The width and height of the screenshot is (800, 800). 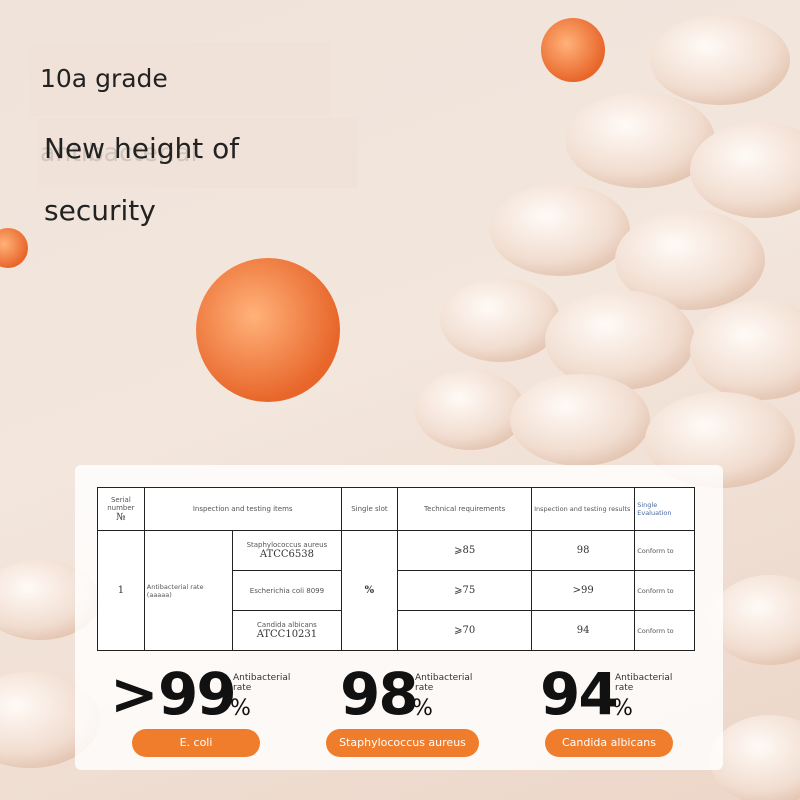 I want to click on stat: 98% Antibacterial rate, so click(x=440, y=694).